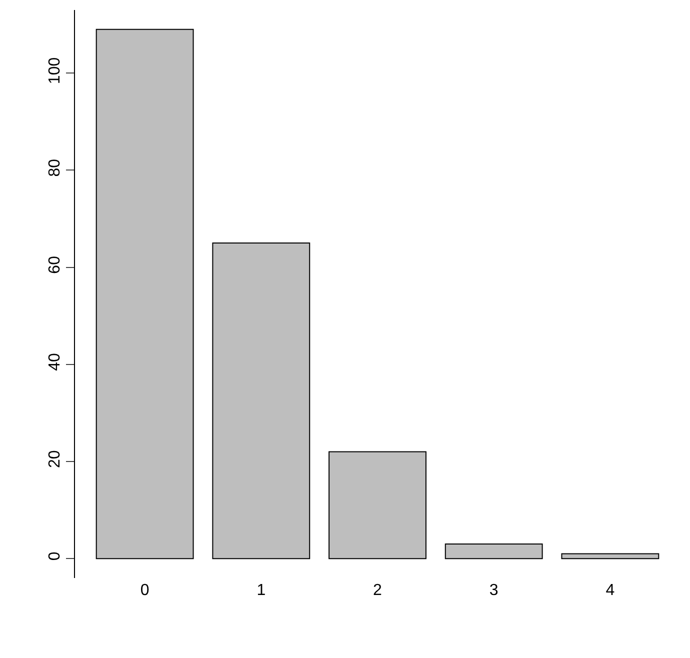 Image resolution: width=690 pixels, height=658 pixels. I want to click on y-tick-label: 40, so click(55, 361).